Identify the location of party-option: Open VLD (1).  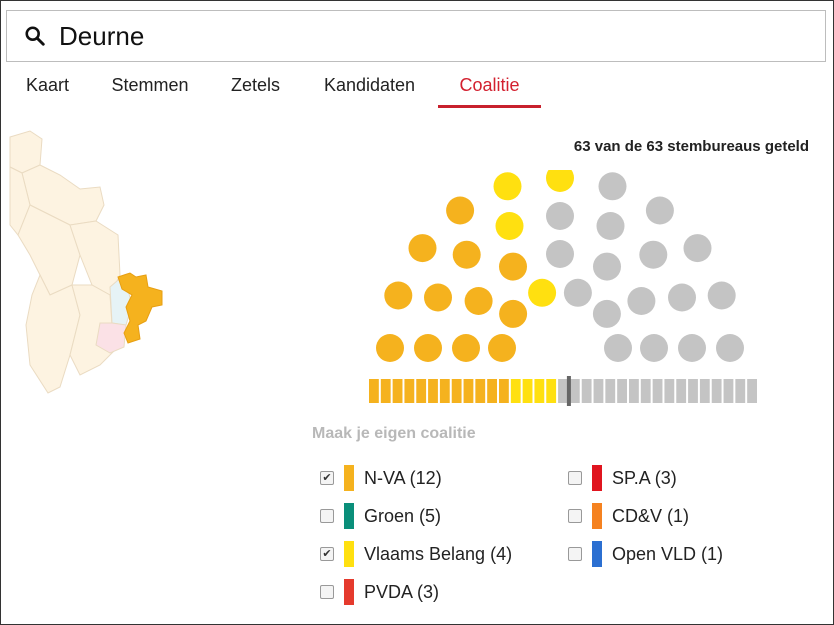
(645, 554).